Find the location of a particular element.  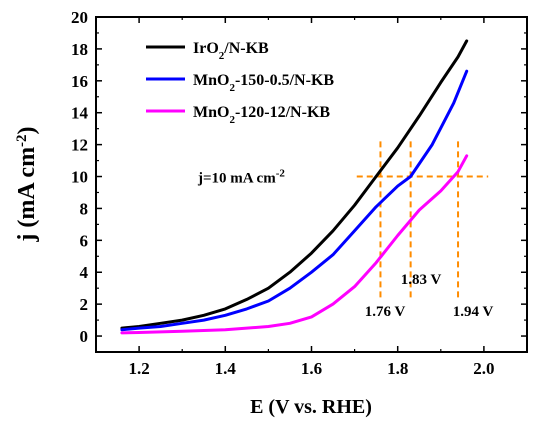

y-axis-title: j (mA cm-2) is located at coordinates (27, 184).